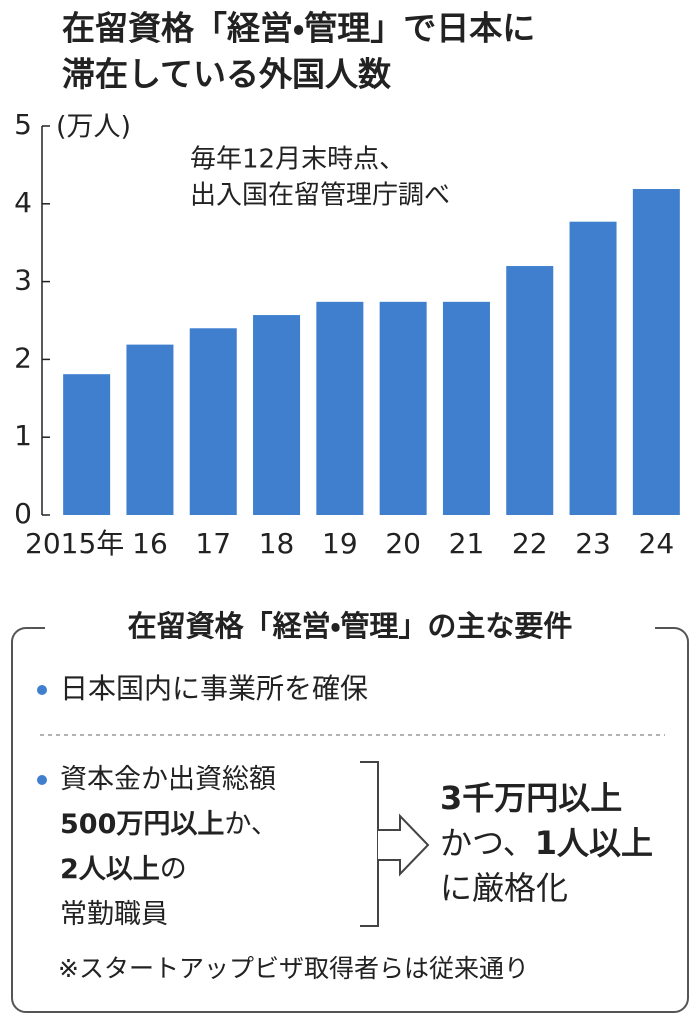 The width and height of the screenshot is (699, 1020). I want to click on text-part: の, so click(173, 869).